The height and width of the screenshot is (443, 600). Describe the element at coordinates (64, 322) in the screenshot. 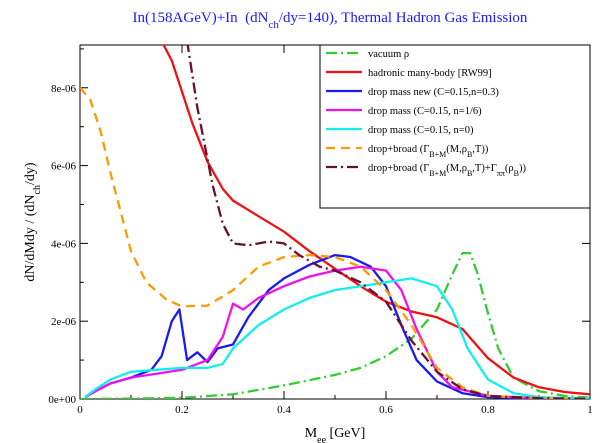

I see `y-tick-label: 2e-06` at that location.